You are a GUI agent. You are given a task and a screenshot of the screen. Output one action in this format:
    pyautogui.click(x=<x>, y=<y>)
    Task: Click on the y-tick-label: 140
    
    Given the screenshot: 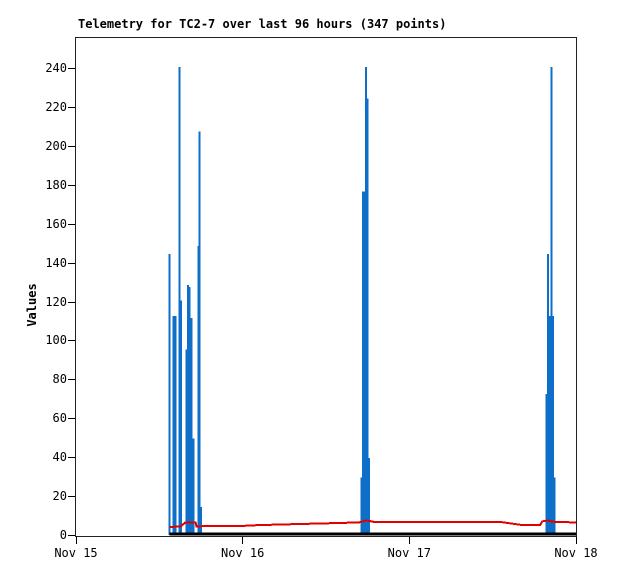 What is the action you would take?
    pyautogui.click(x=56, y=262)
    